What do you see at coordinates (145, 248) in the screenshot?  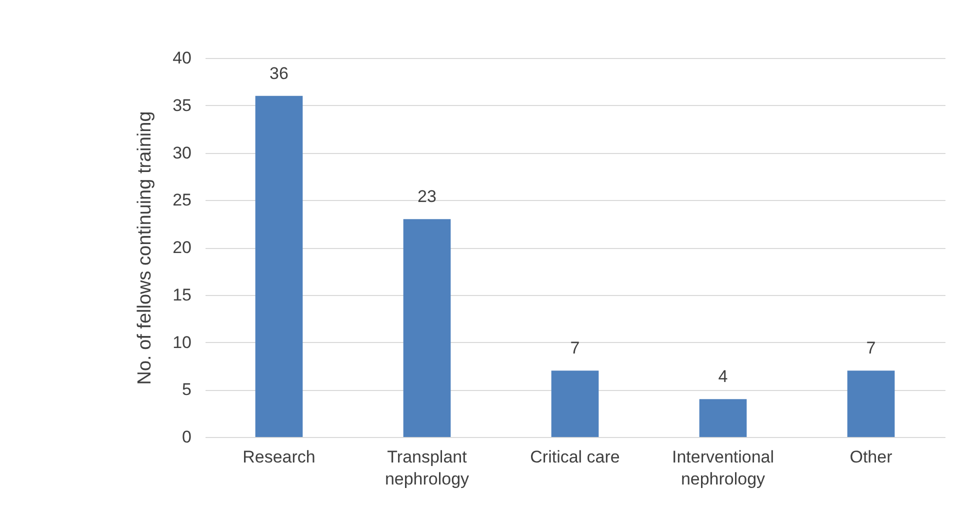 I see `y-axis-title: No. of fellows continuing training` at bounding box center [145, 248].